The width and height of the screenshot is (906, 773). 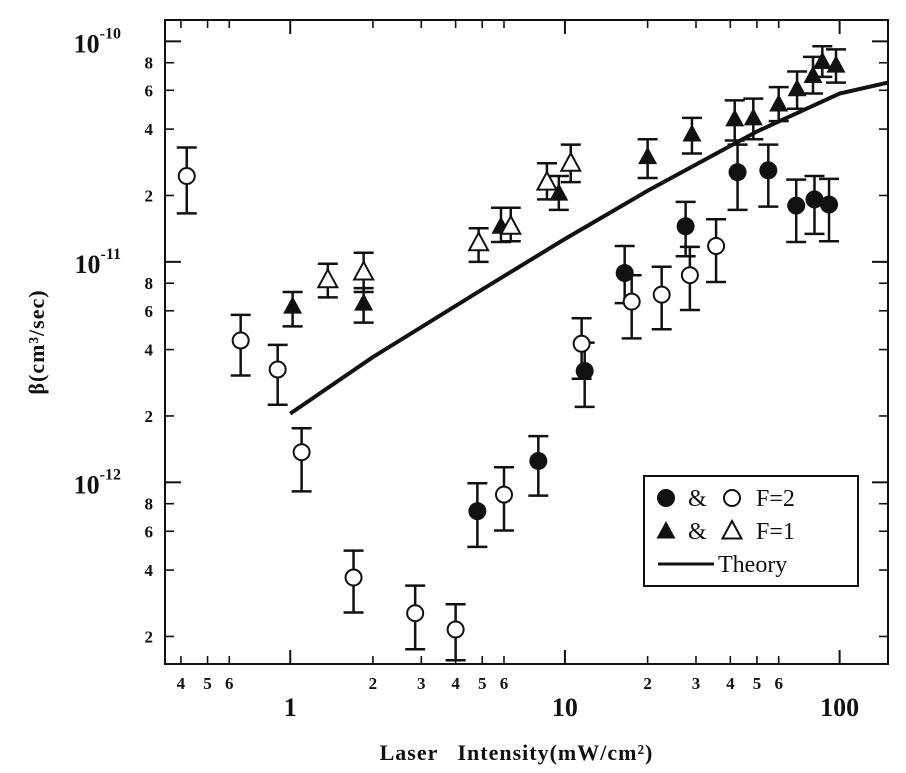 I want to click on y-tick-label: 10-12, so click(x=97, y=482).